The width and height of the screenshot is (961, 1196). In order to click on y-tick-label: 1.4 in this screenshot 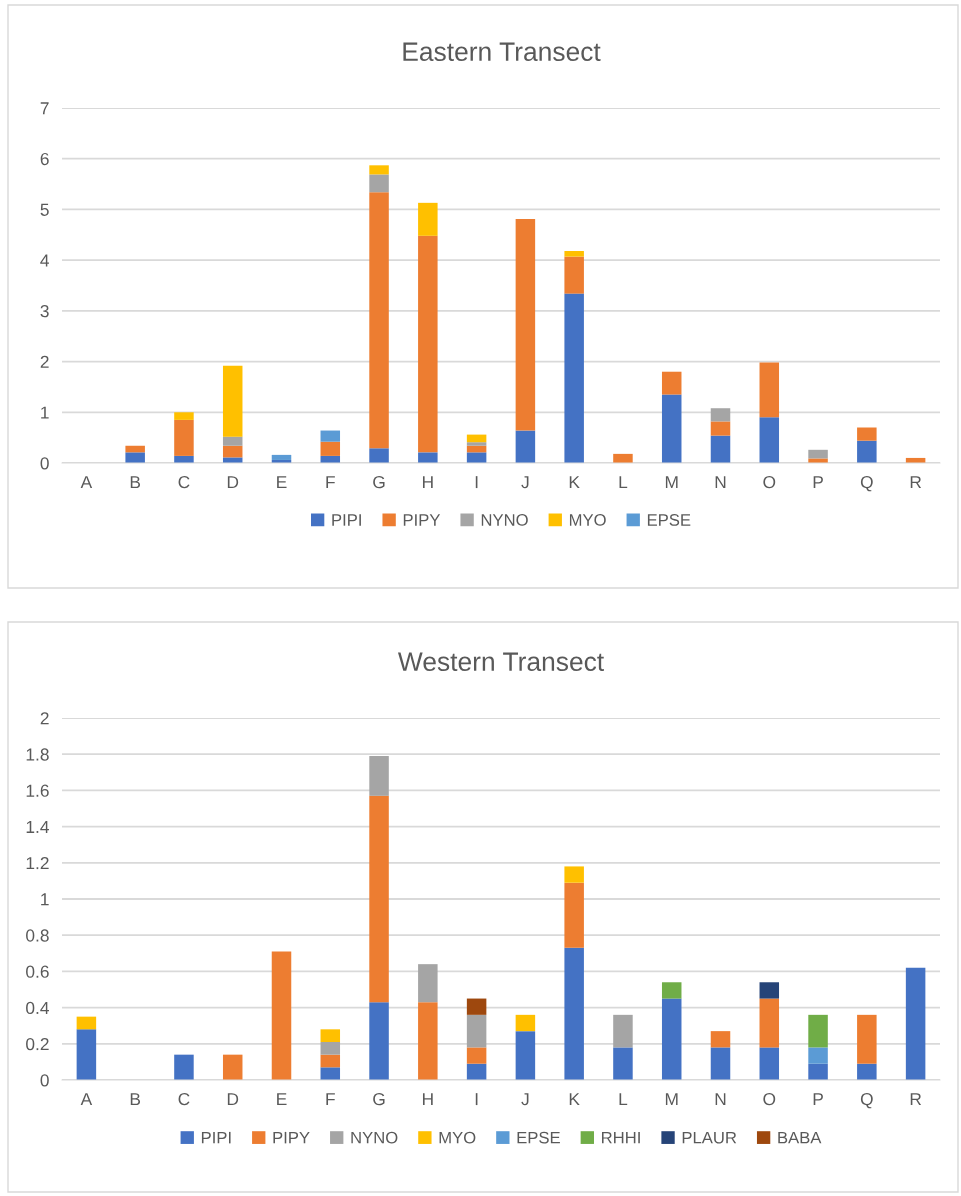, I will do `click(37, 826)`.